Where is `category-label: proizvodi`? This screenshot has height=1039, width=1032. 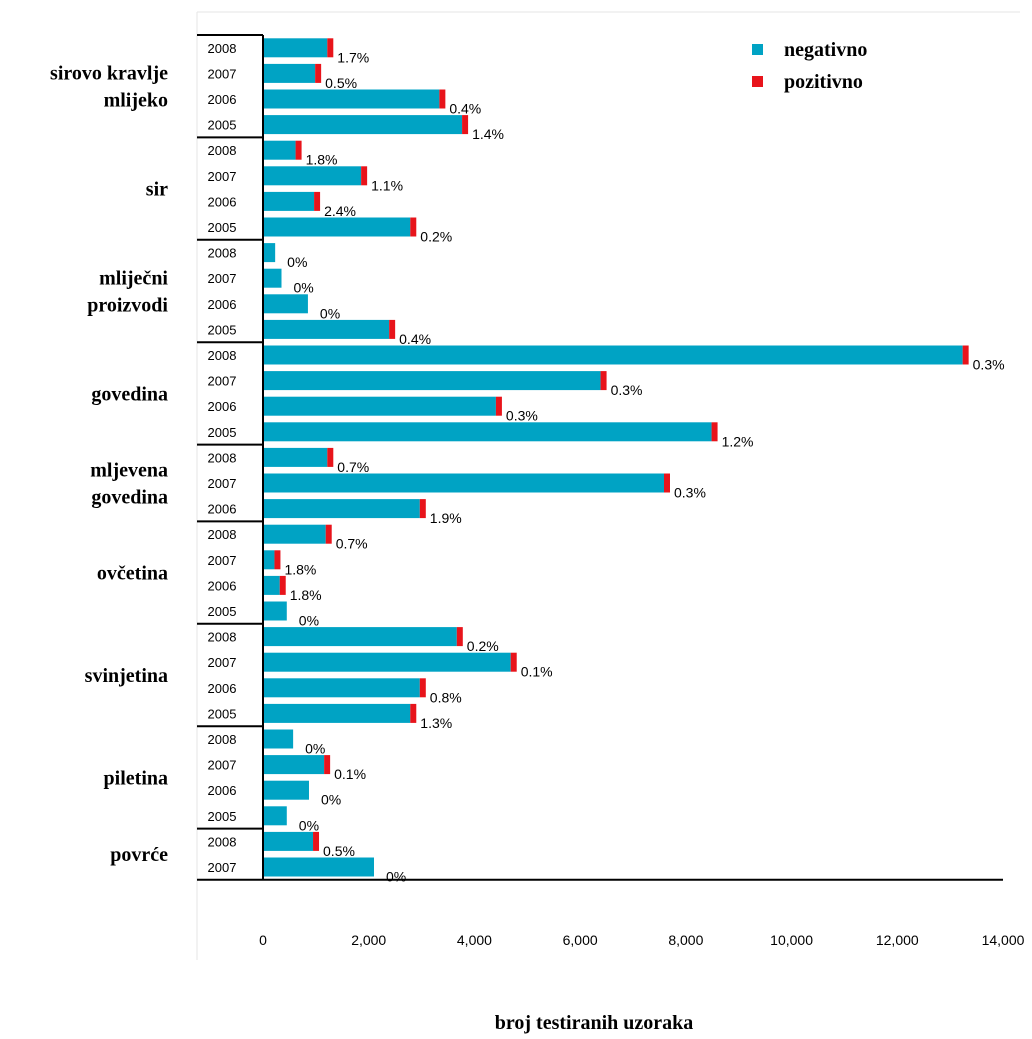 category-label: proizvodi is located at coordinates (127, 306).